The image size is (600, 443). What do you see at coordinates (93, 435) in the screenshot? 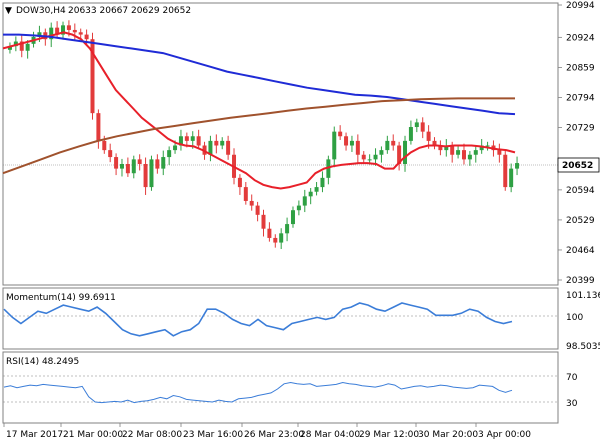
I see `time-tick-label: 21 Mar 00:00` at bounding box center [93, 435].